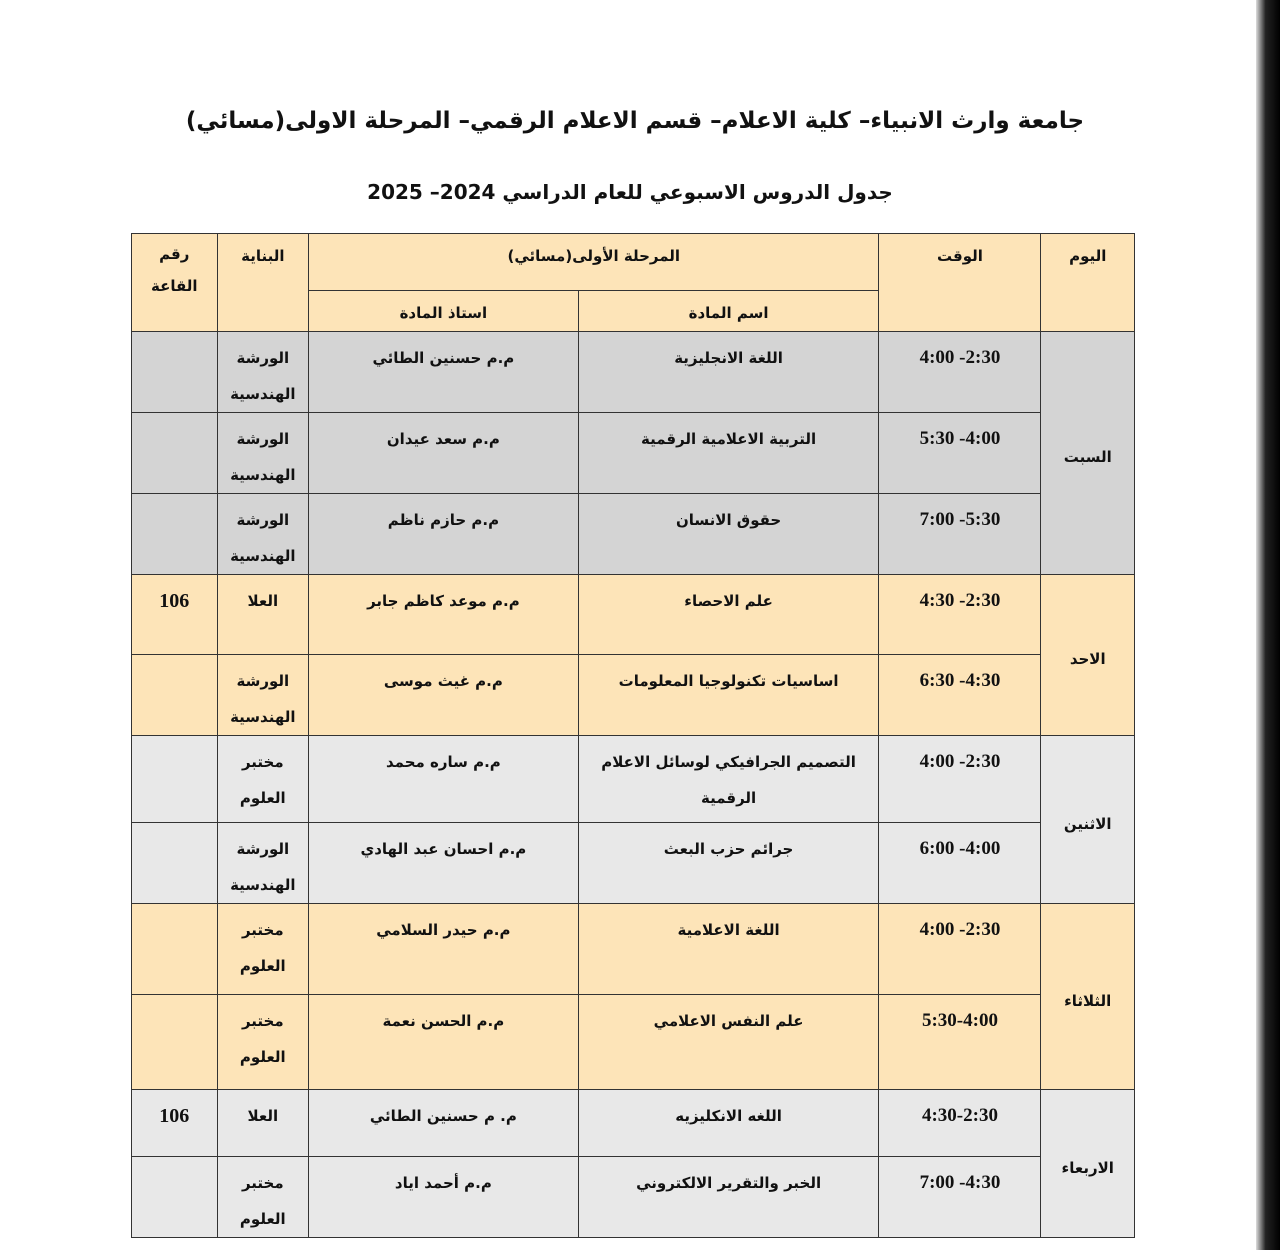 The height and width of the screenshot is (1250, 1280). What do you see at coordinates (443, 863) in the screenshot?
I see `teacher-cell: م.م احسان عبد الهادي` at bounding box center [443, 863].